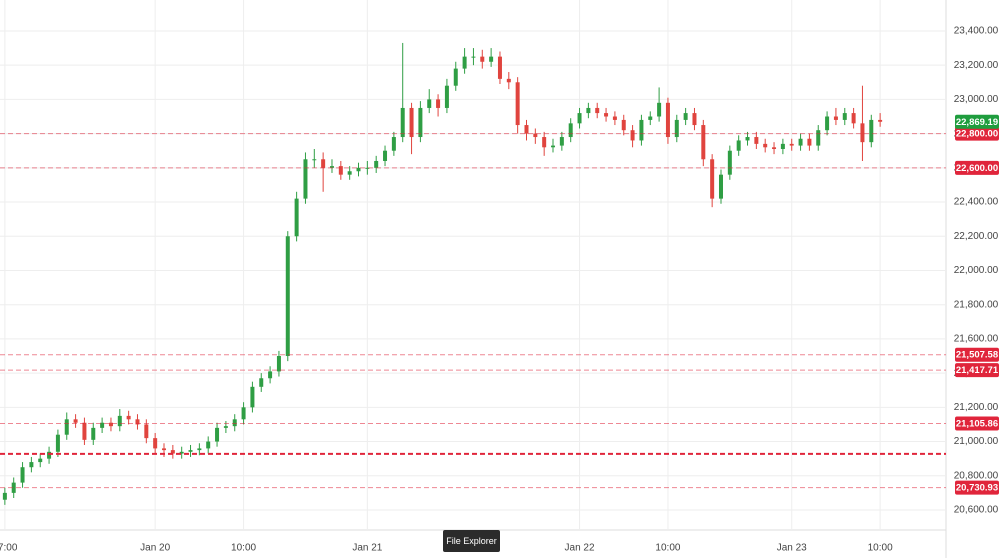 This screenshot has width=1000, height=558. I want to click on y-tick-label: 20,600.00, so click(976, 510).